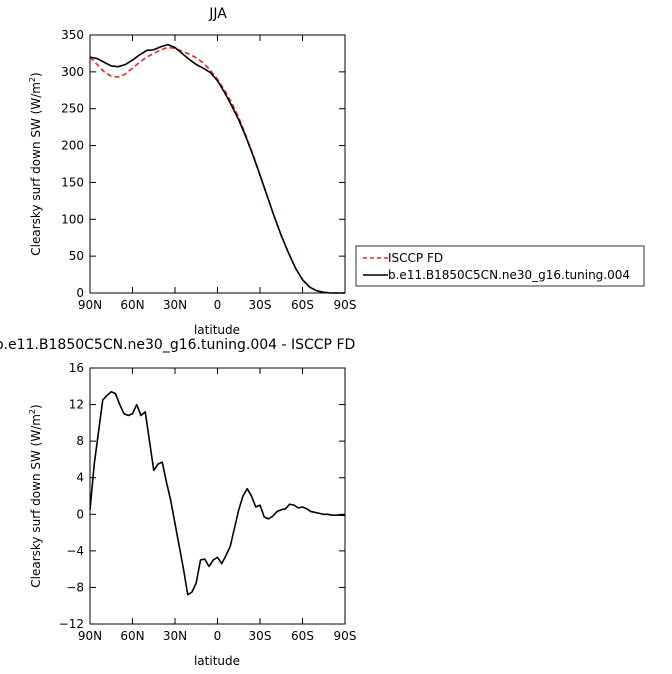 This screenshot has height=674, width=672. I want to click on top-y-tick-label: 250, so click(72, 109).